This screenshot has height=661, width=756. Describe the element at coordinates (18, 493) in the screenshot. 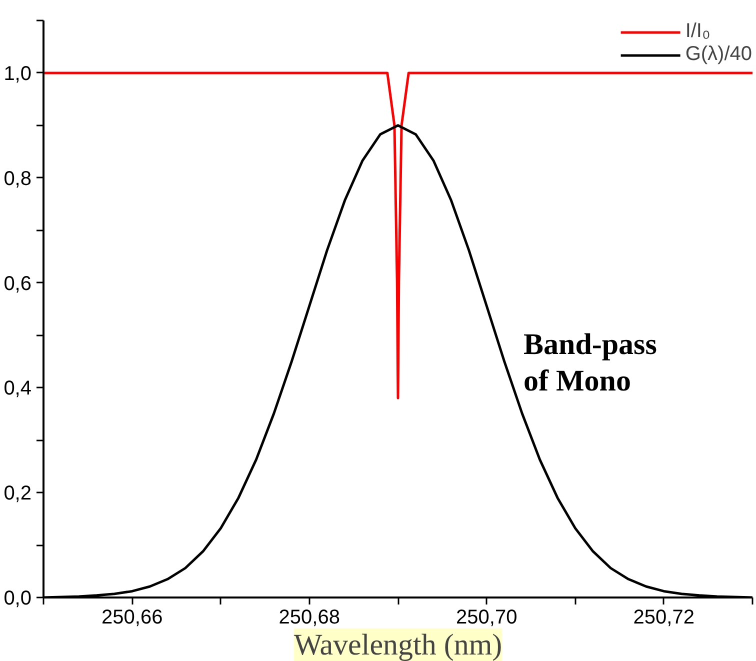

I see `y-tick-label: 0,2` at that location.